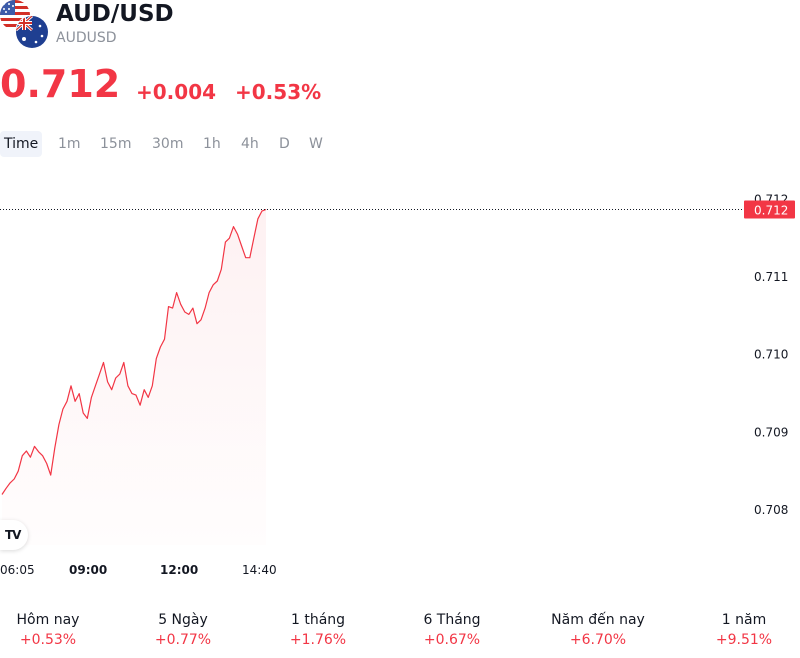  I want to click on last-price-badge-label: 0.712, so click(771, 211).